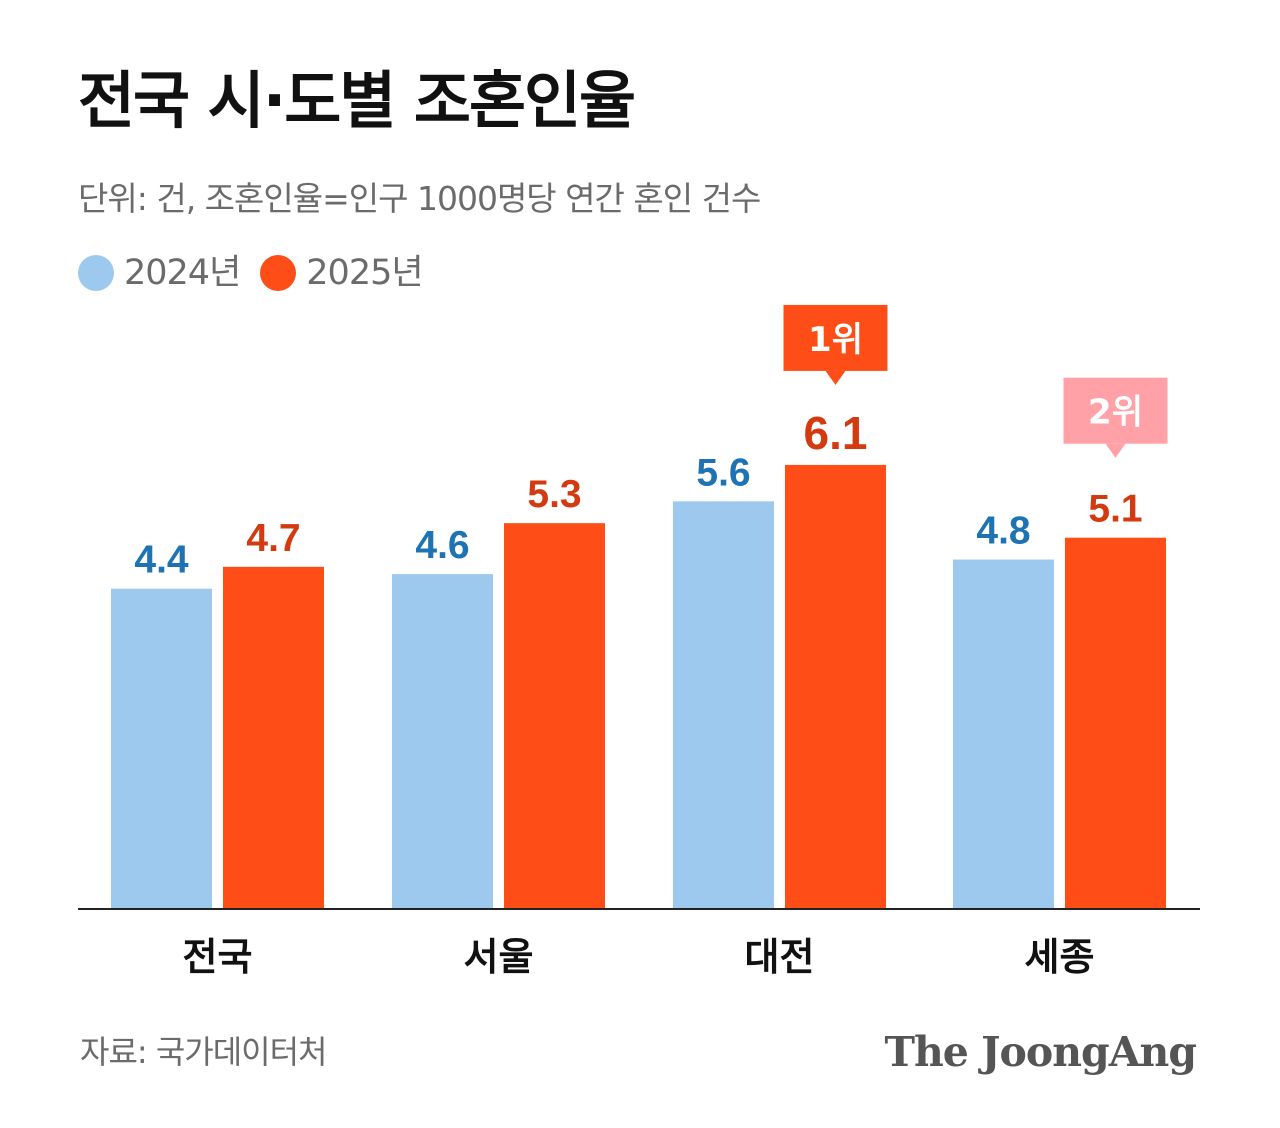  What do you see at coordinates (278, 273) in the screenshot?
I see `legend-dot-2025` at bounding box center [278, 273].